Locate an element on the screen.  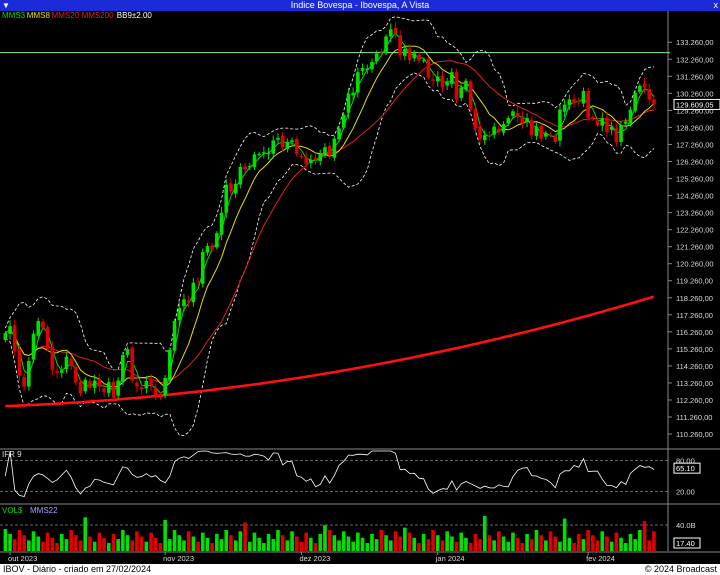
ifr-label: IFR 9 is located at coordinates (12, 454).